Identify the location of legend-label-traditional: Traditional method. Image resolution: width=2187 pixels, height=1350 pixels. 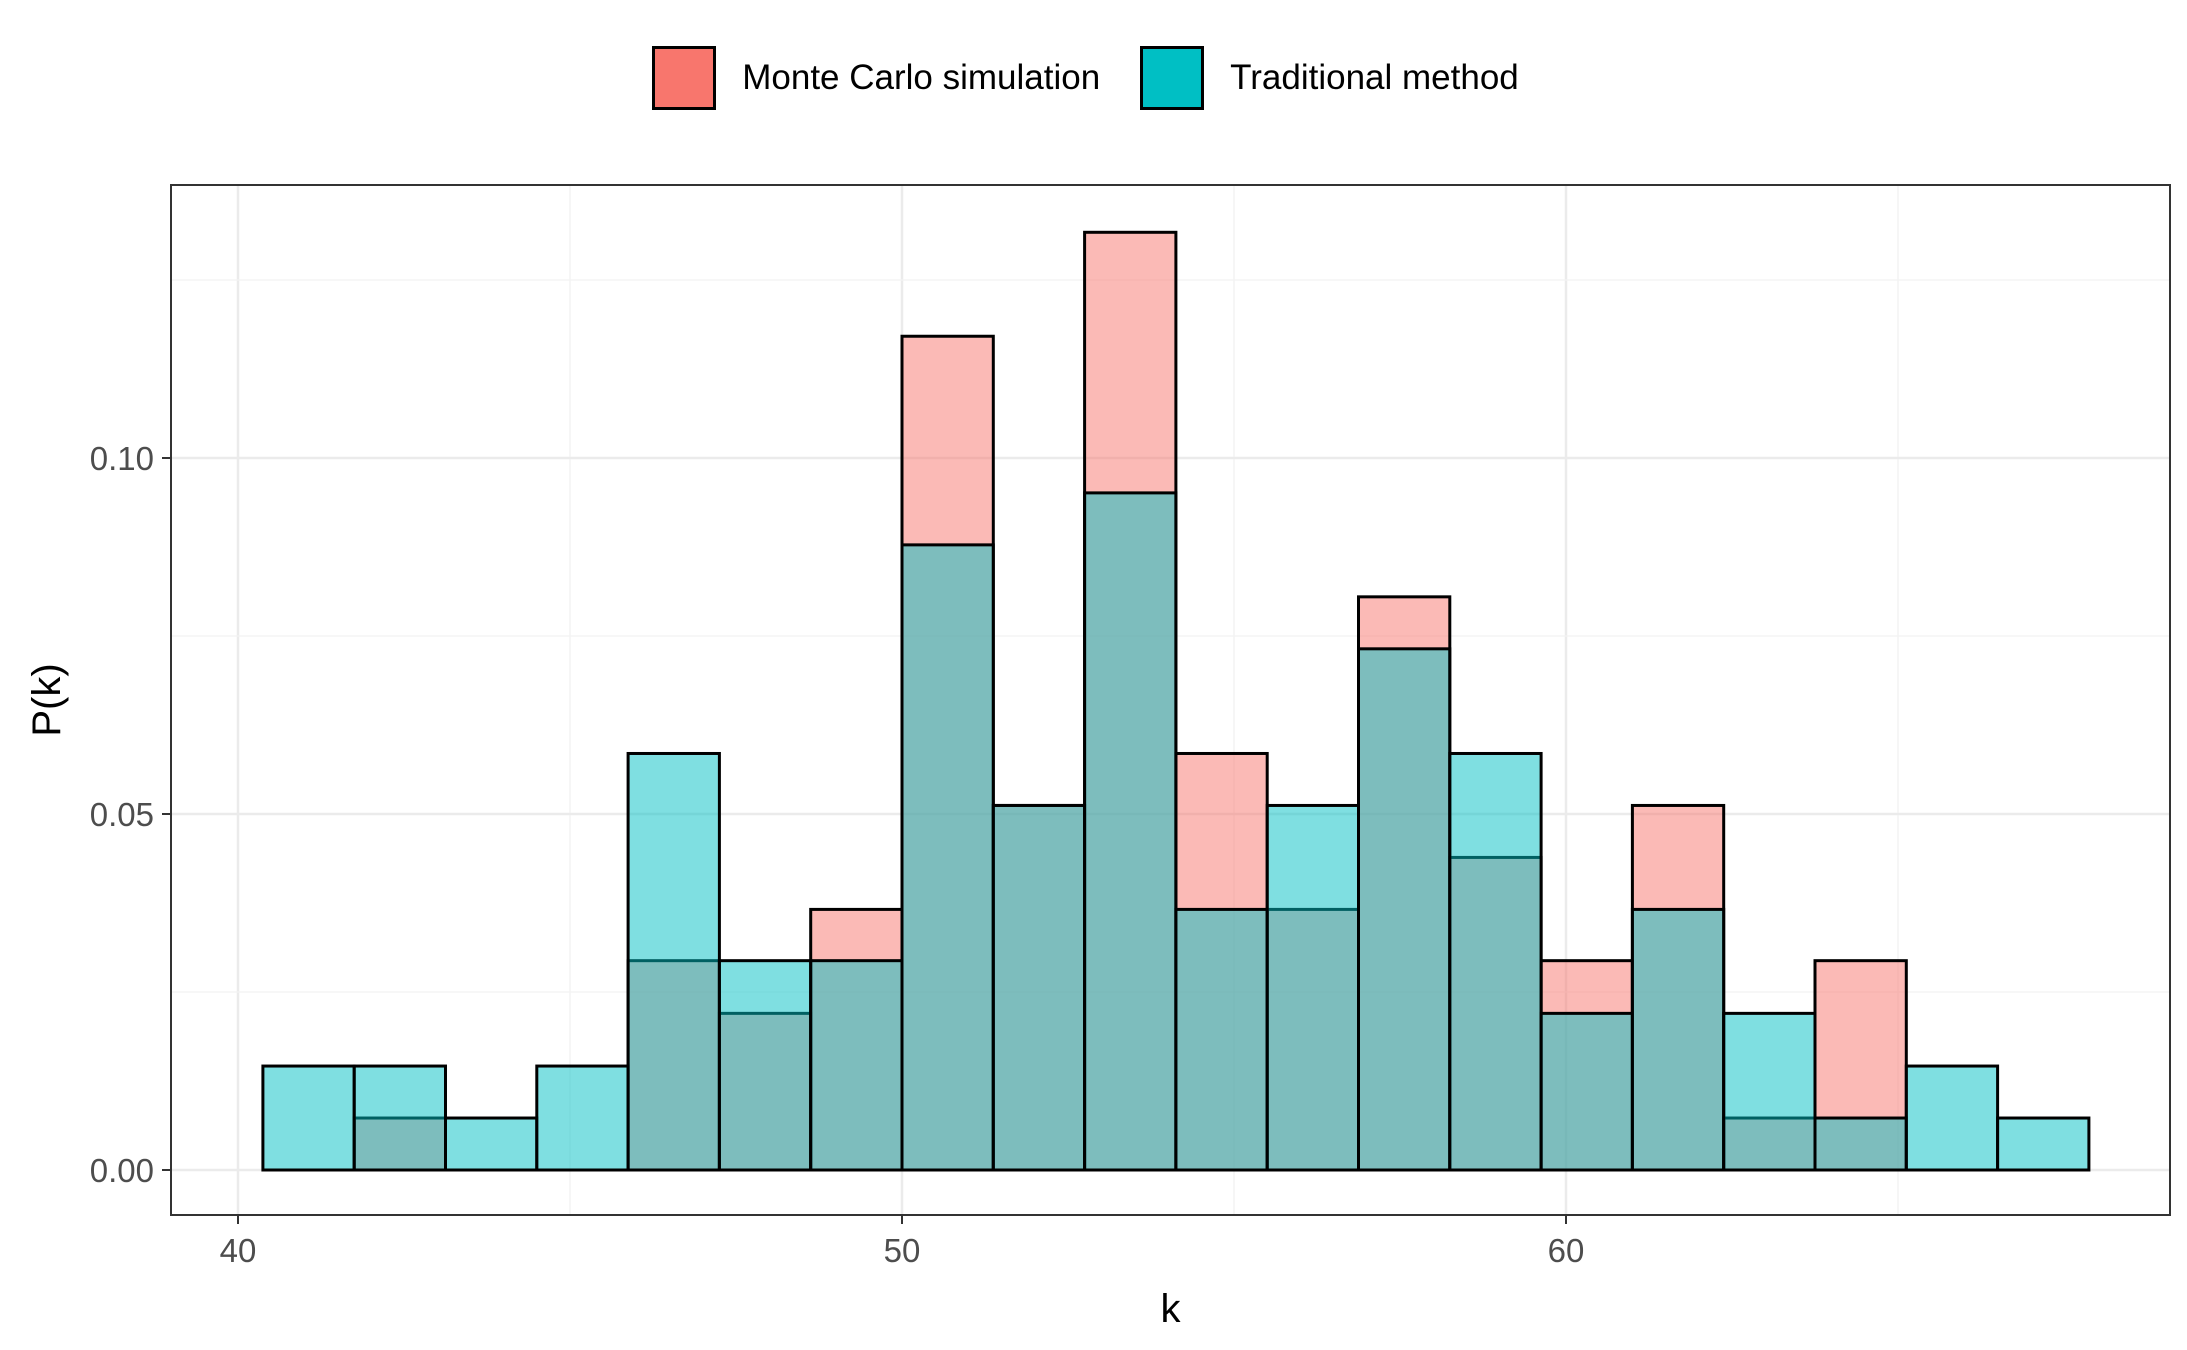
(1374, 77).